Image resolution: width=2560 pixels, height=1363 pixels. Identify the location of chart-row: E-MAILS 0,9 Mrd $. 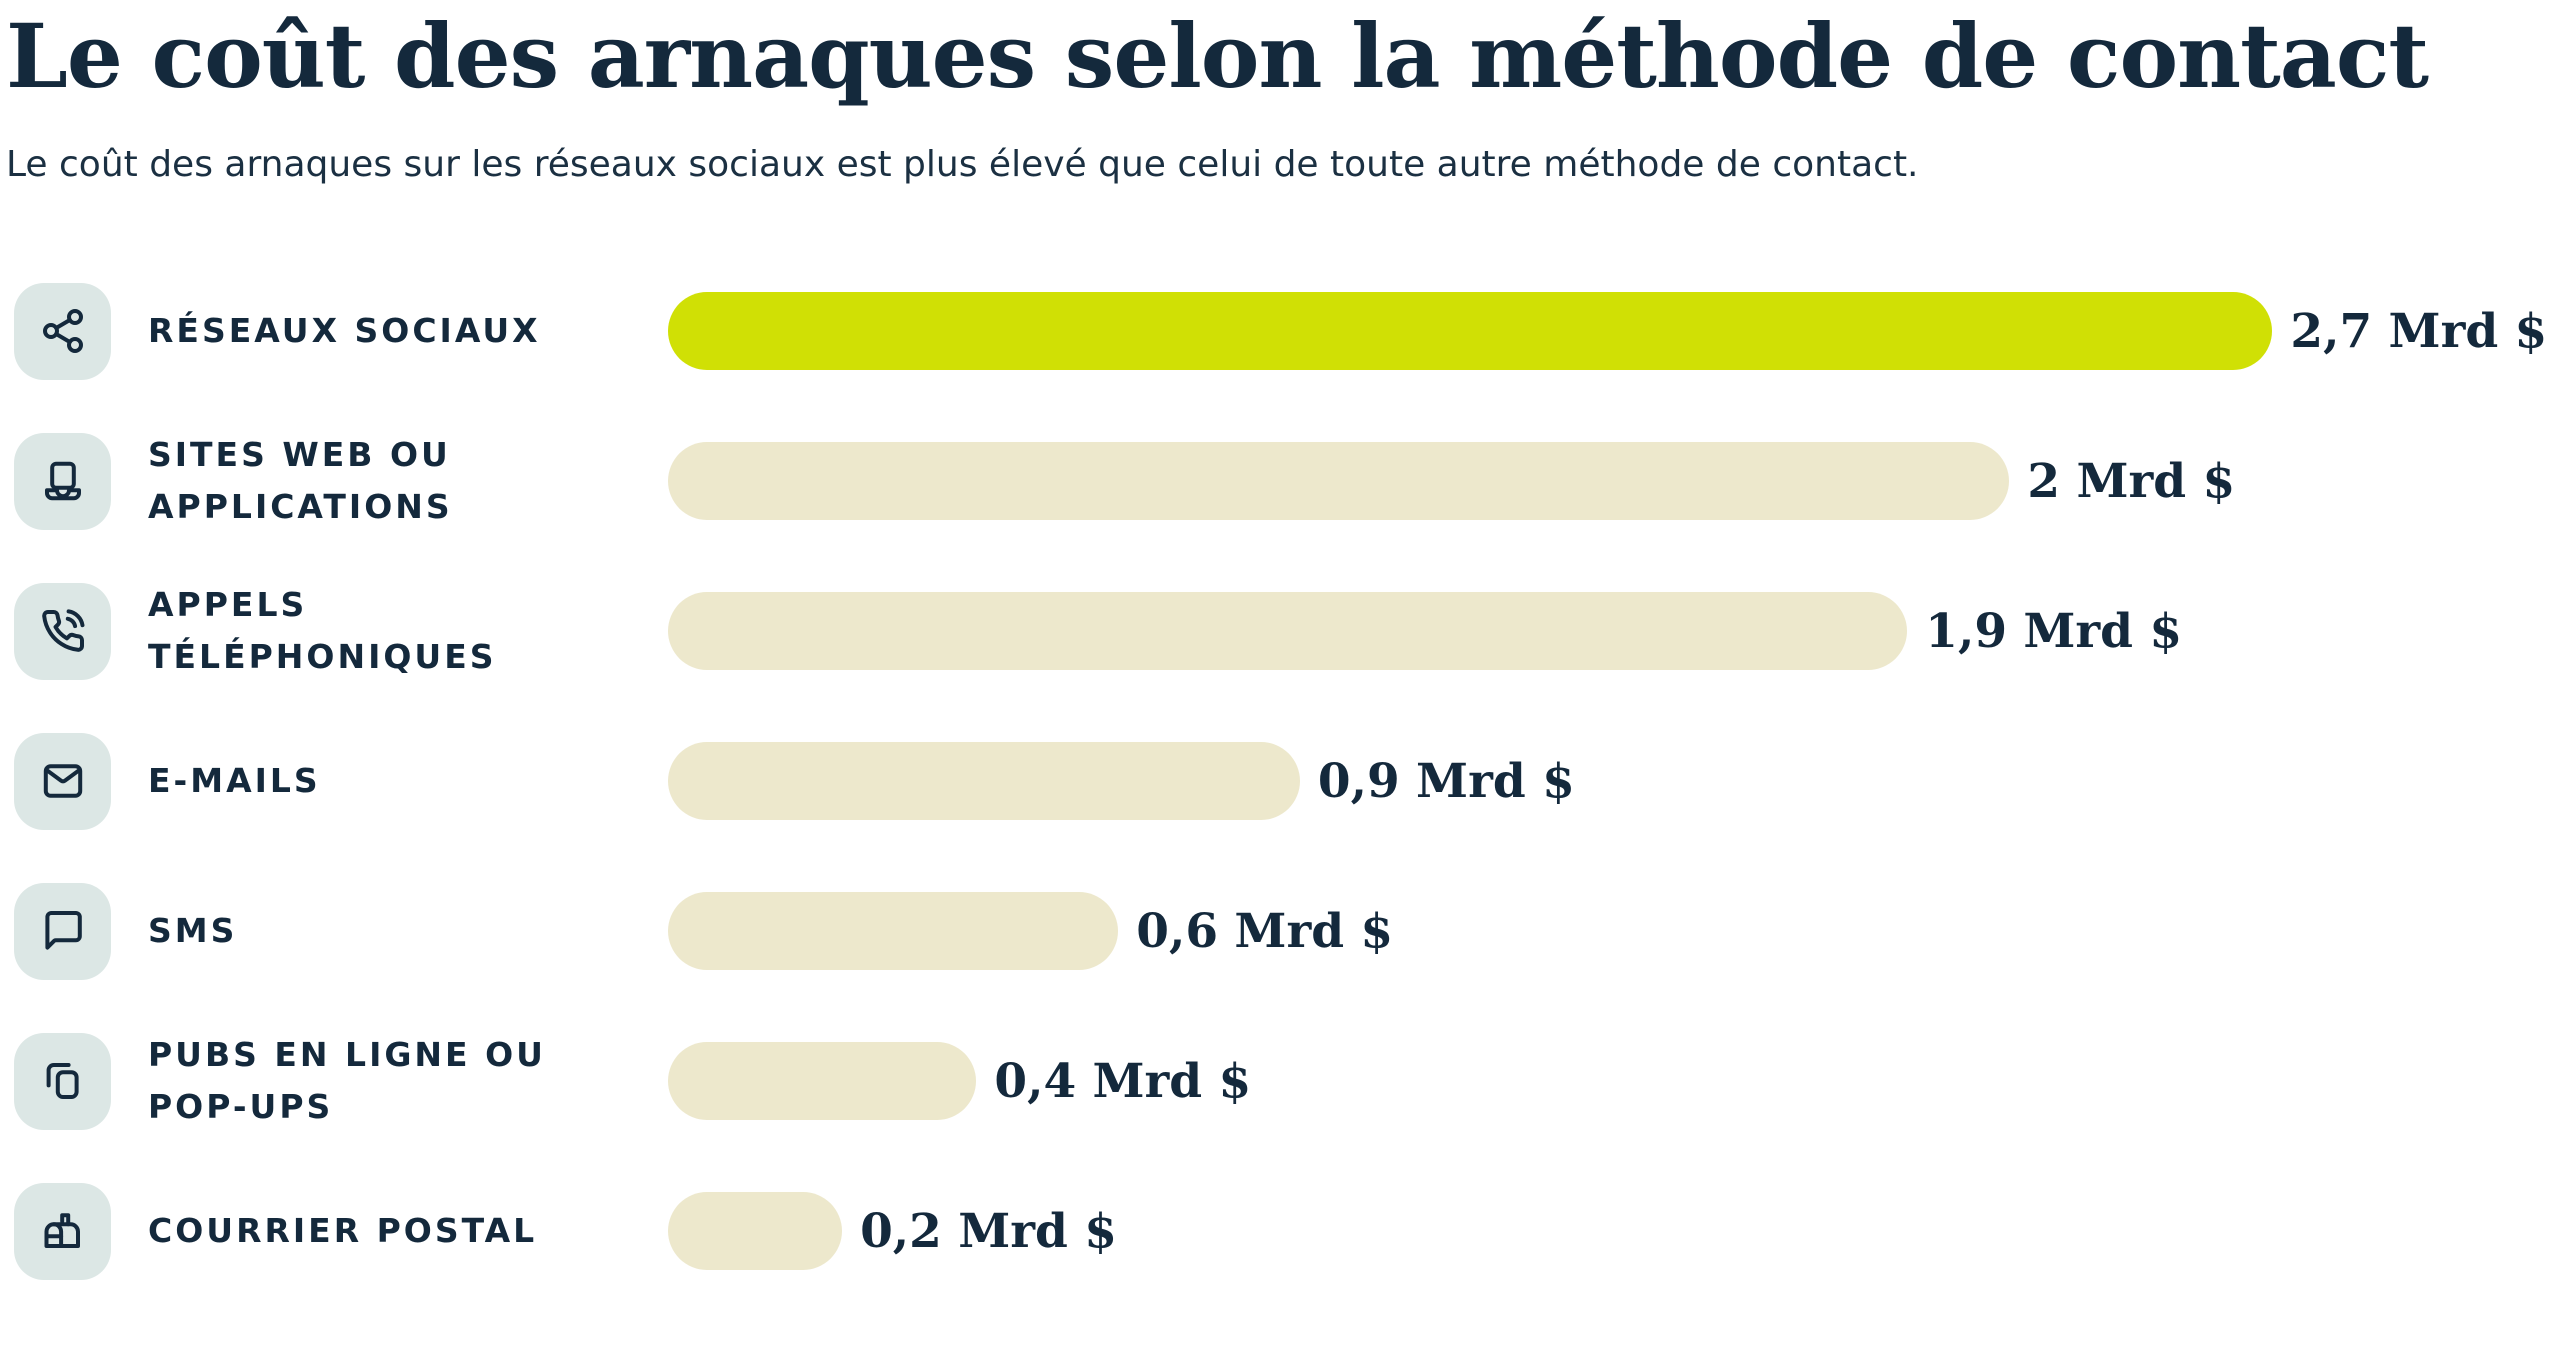
(1283, 781).